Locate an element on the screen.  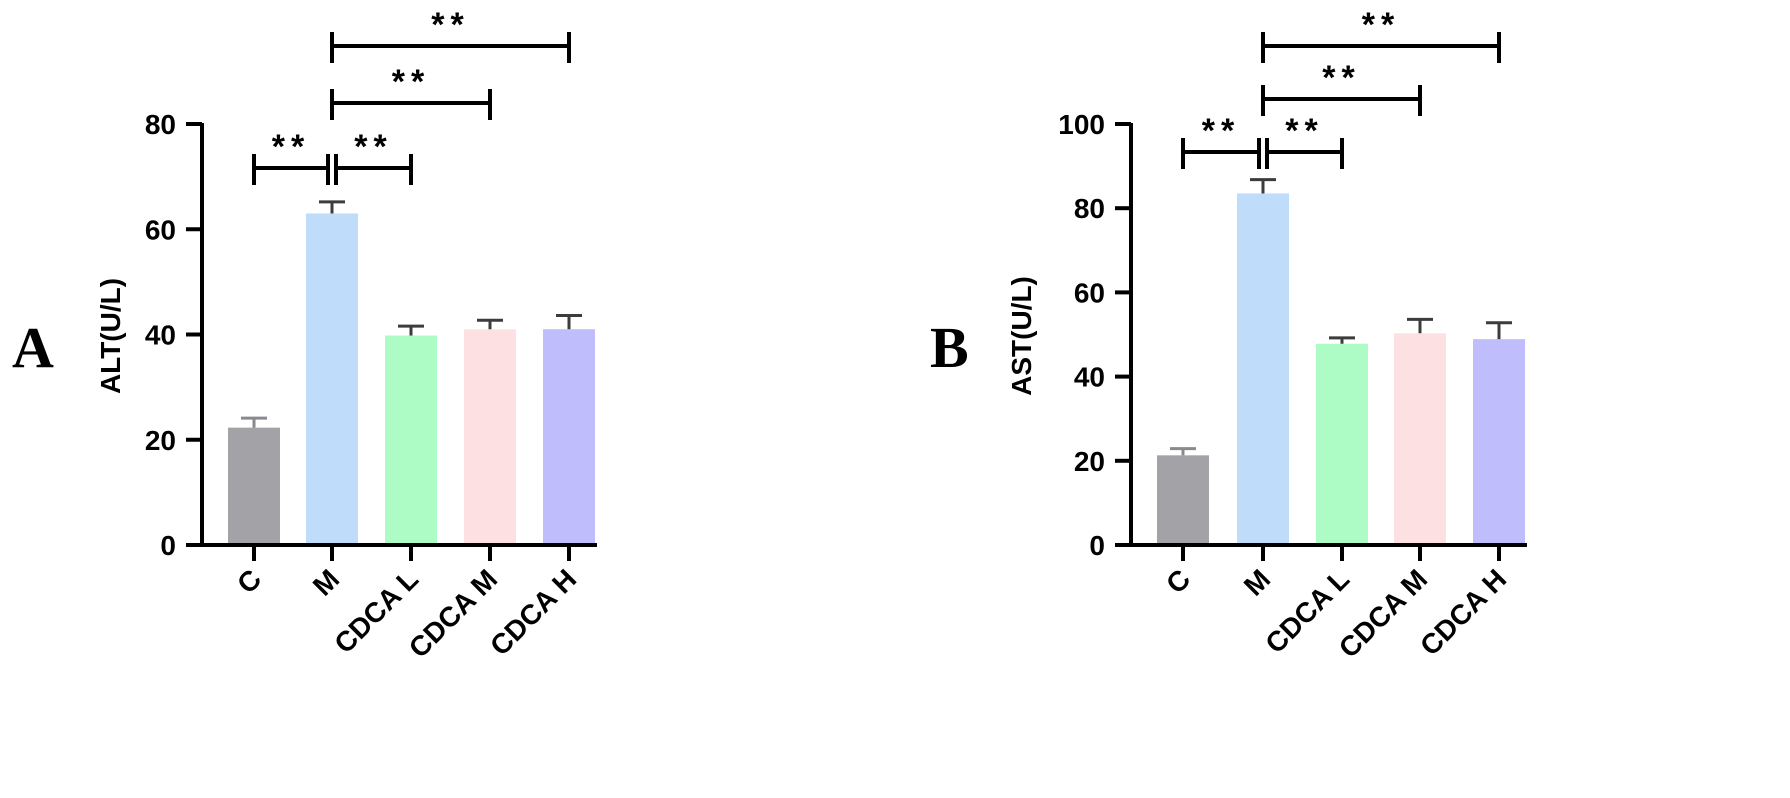
y-axis-label: AST(U/L) is located at coordinates (1021, 336).